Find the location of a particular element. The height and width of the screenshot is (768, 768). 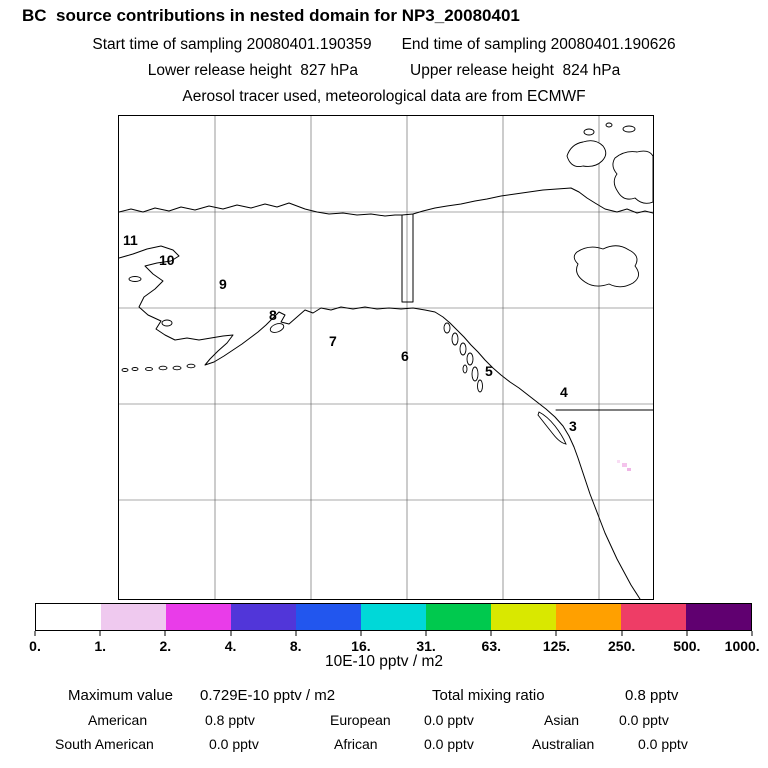

region-label-australian: Australian is located at coordinates (563, 744).